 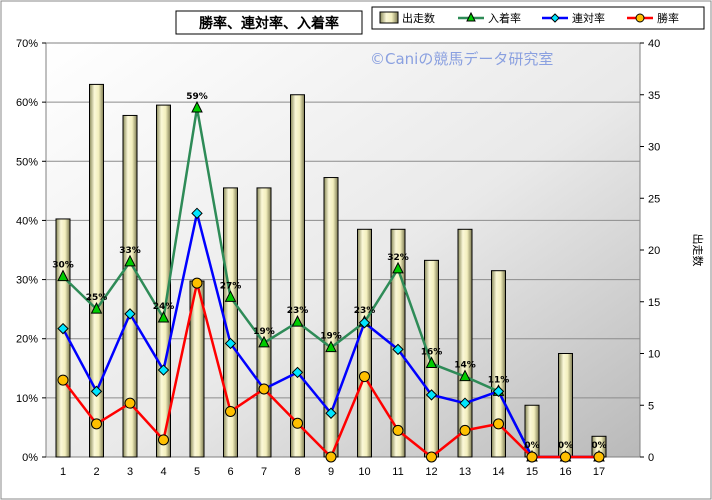 What do you see at coordinates (365, 311) in the screenshot?
I see `data-label-10: 23%` at bounding box center [365, 311].